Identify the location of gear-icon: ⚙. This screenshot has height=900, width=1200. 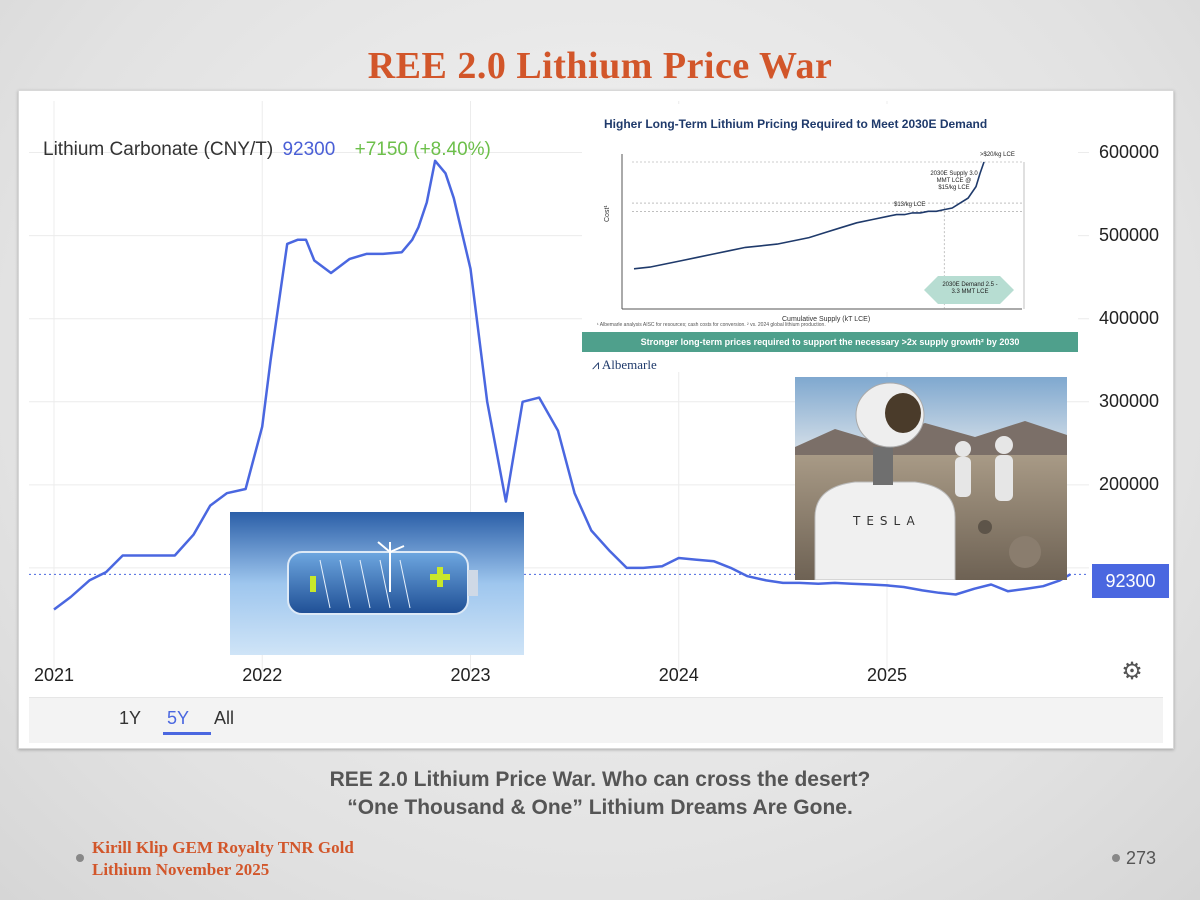
(1132, 671).